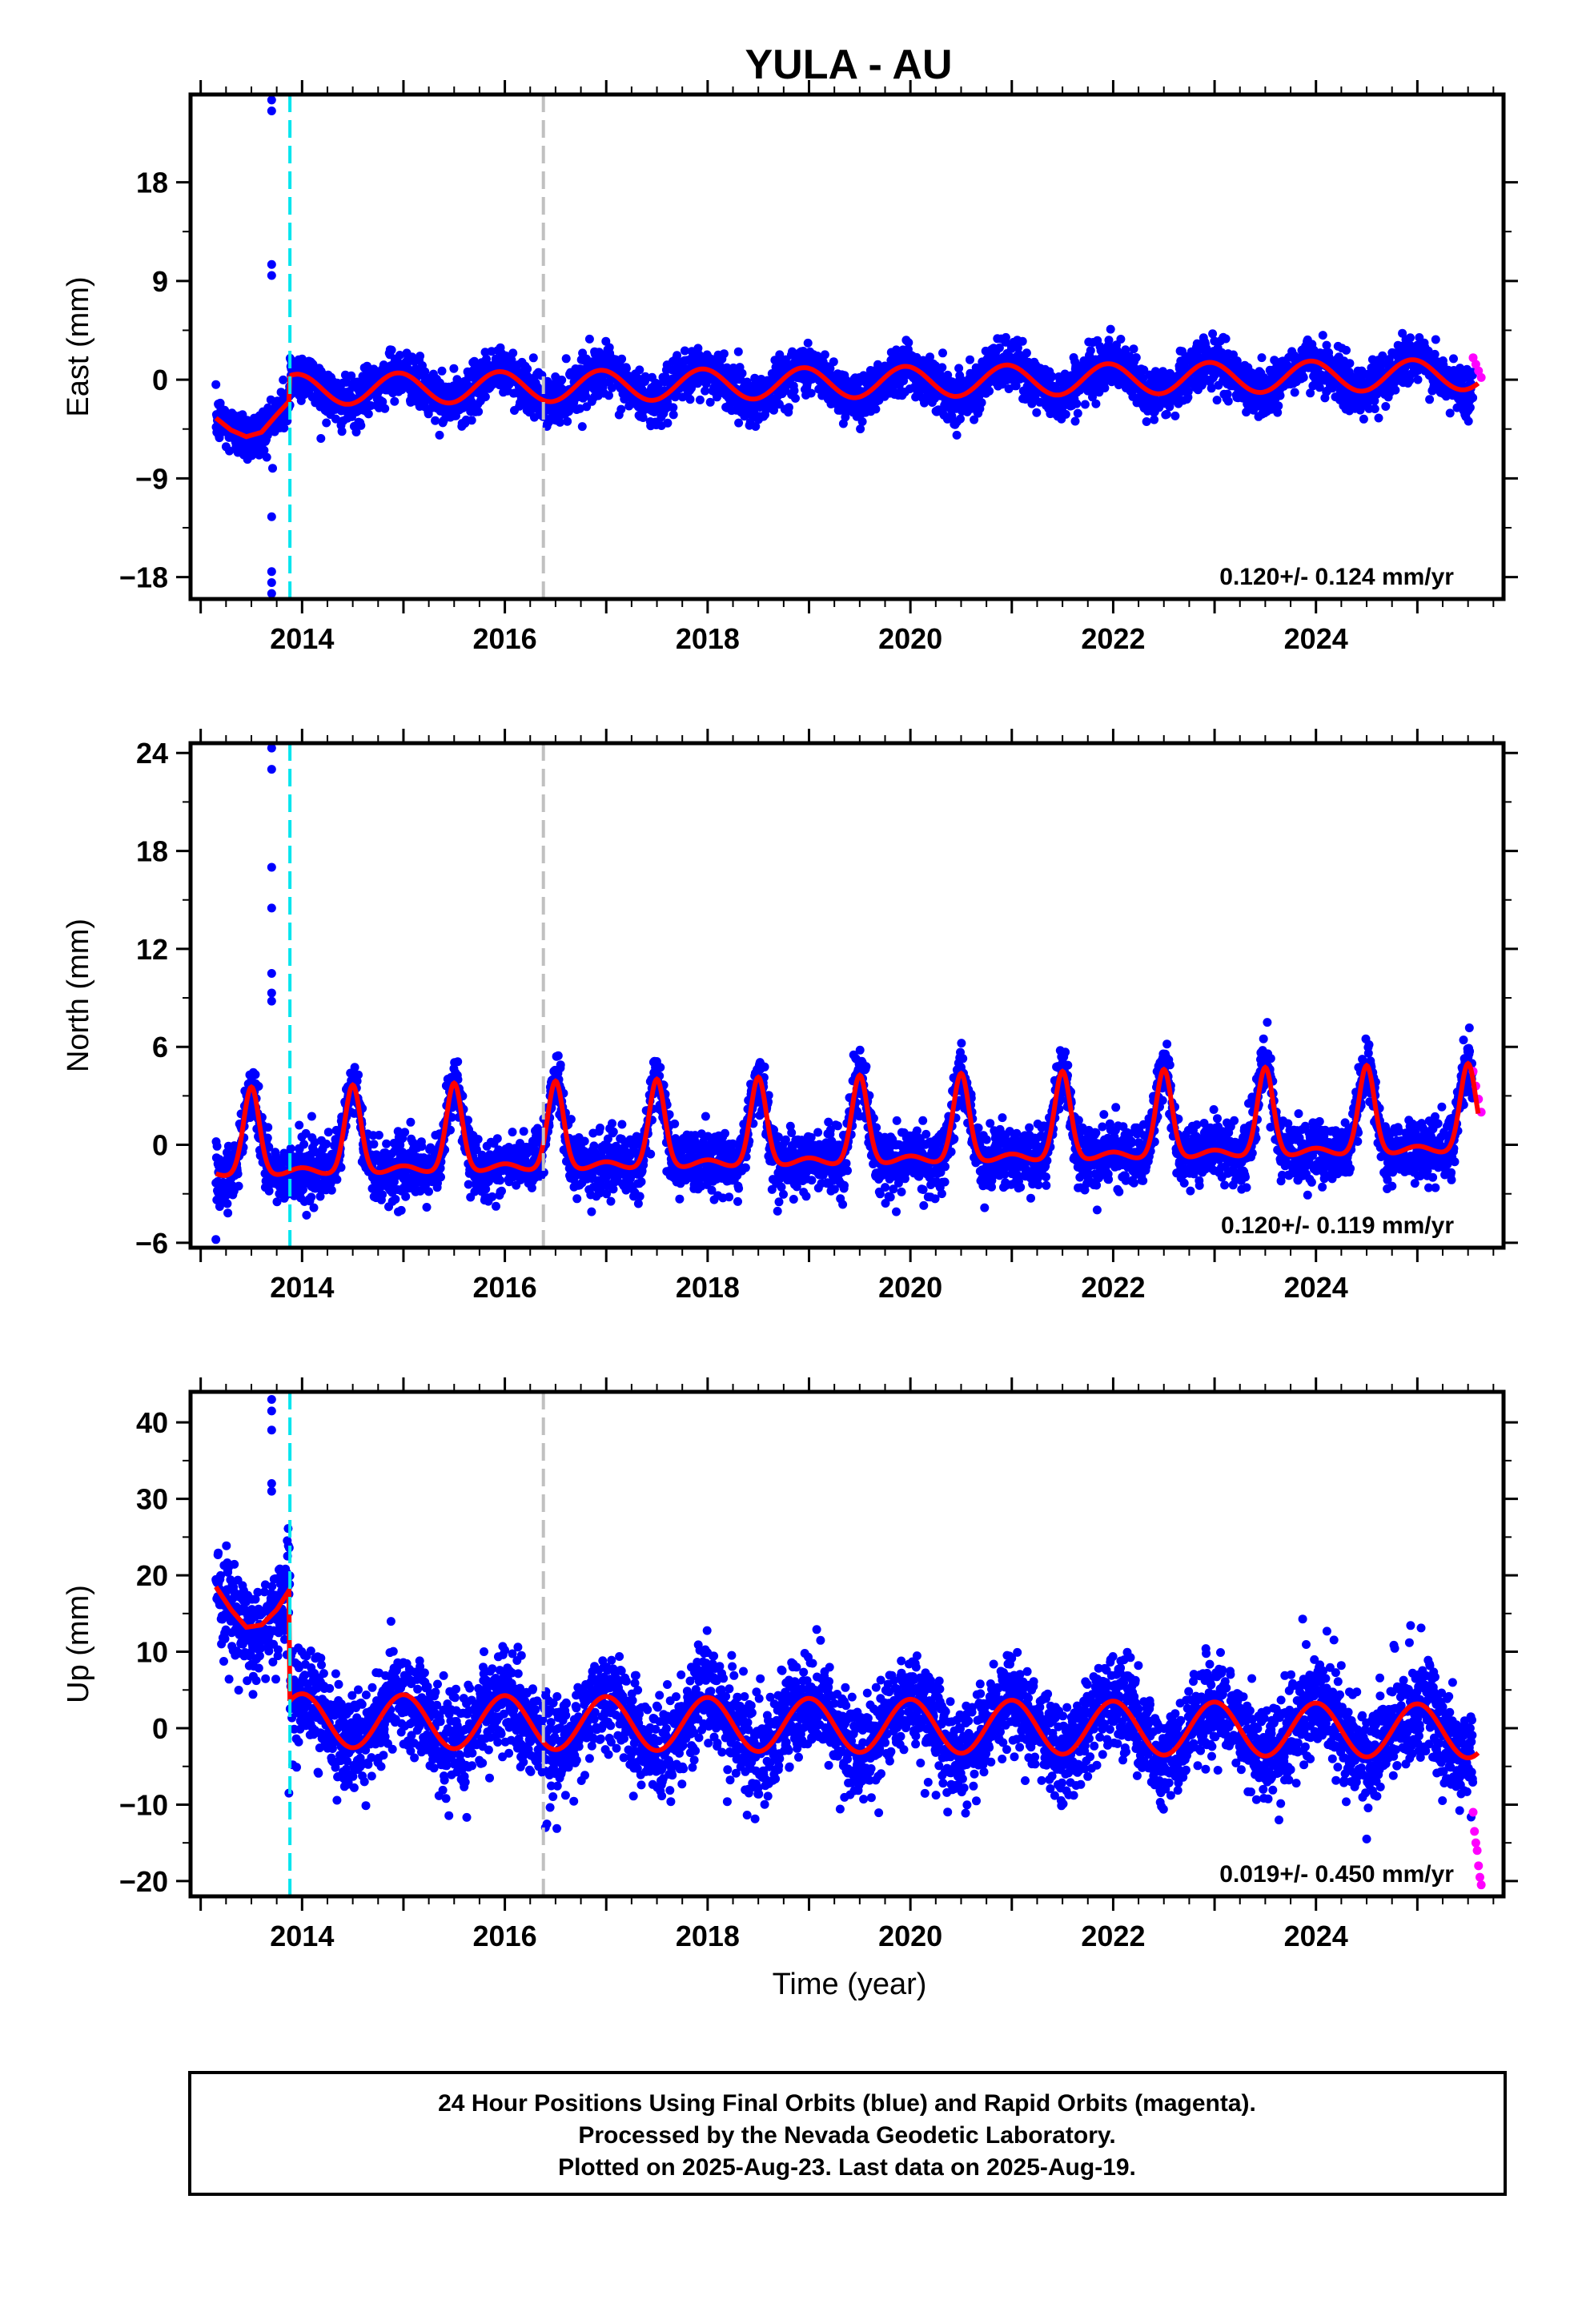  Describe the element at coordinates (160, 281) in the screenshot. I see `y-tick-label: 9` at that location.